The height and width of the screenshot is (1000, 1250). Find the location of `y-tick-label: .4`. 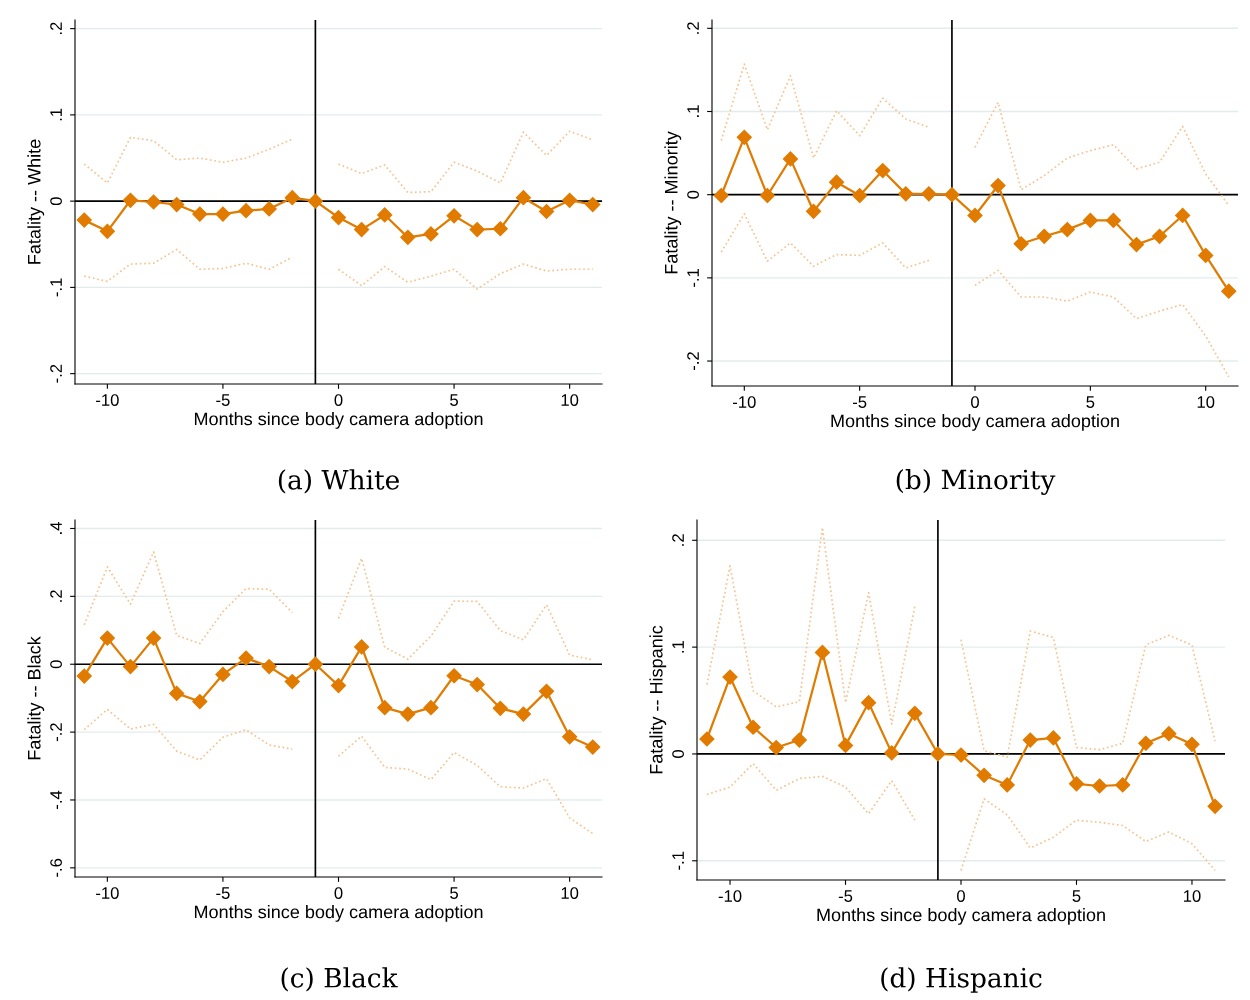

y-tick-label: .4 is located at coordinates (56, 528).